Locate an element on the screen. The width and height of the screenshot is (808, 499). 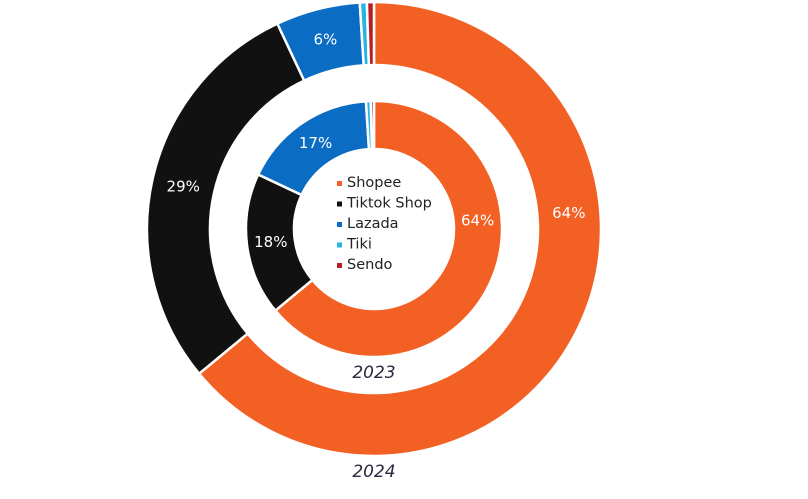
slice-2023-sendo is located at coordinates (372, 125).